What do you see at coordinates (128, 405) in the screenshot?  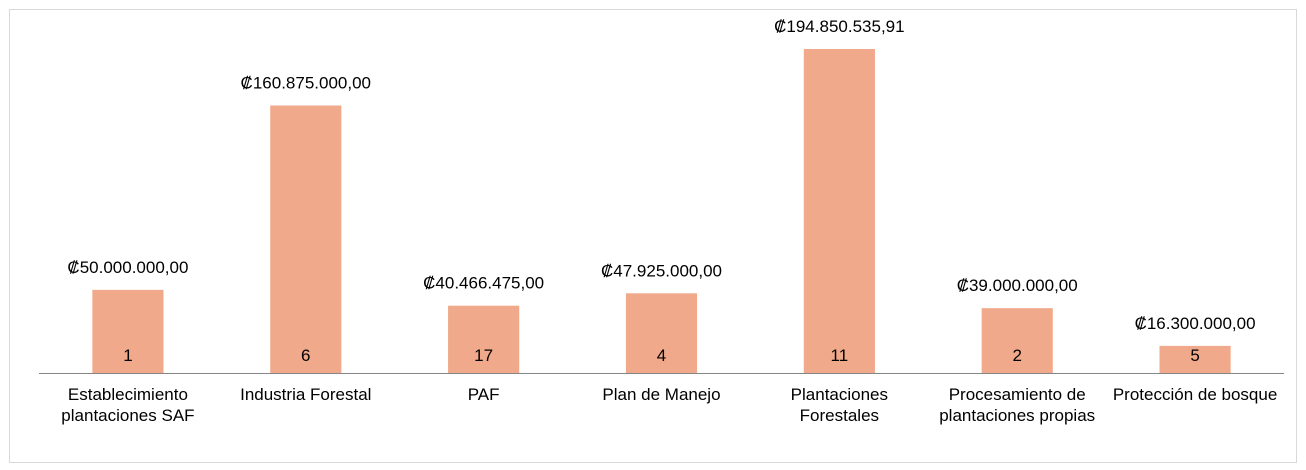 I see `x-tick-label: Establecimiento plantaciones SAF` at bounding box center [128, 405].